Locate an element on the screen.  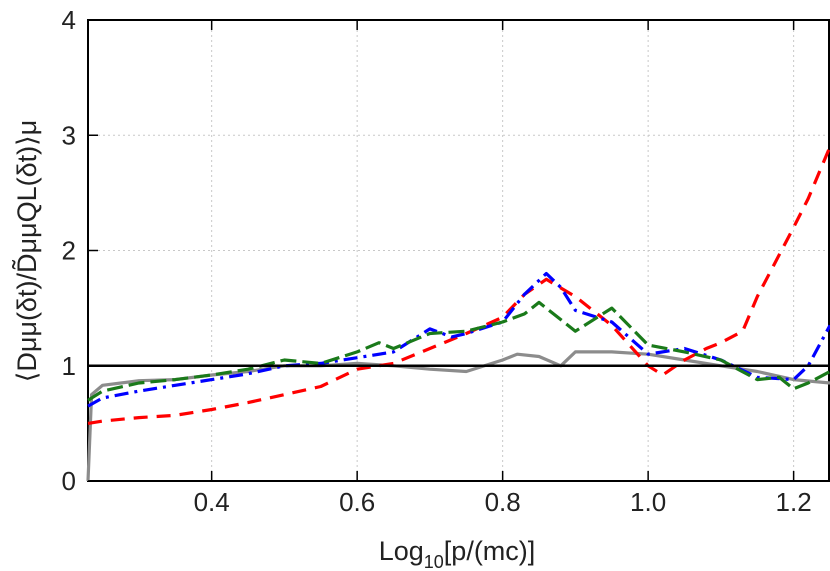
x-tick-label-3: 1.0 is located at coordinates (648, 502).